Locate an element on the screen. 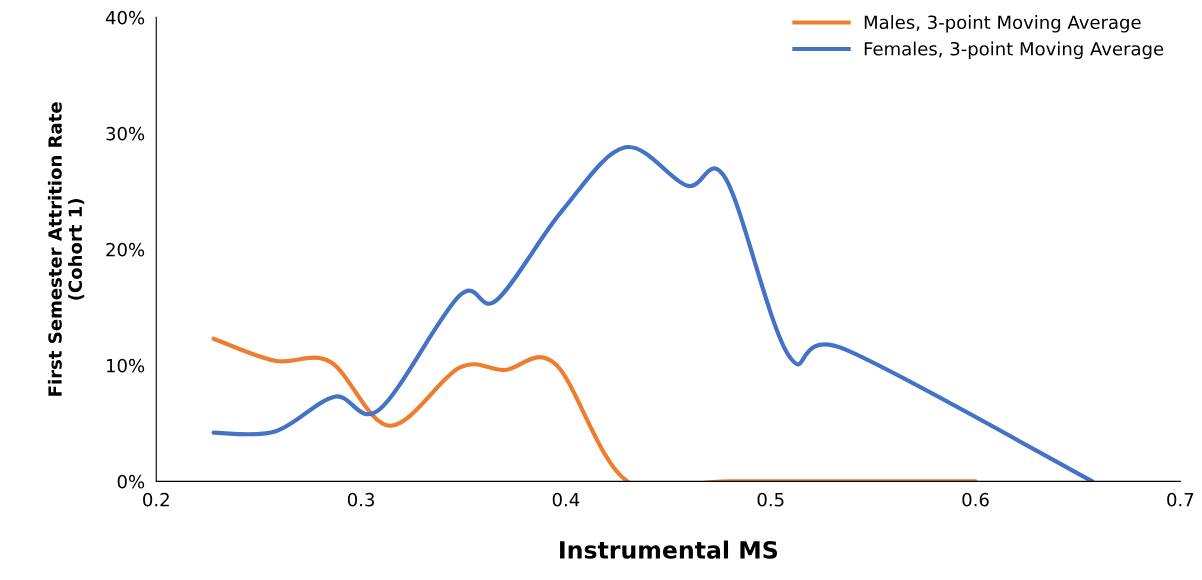  y-tick-label: 20% is located at coordinates (125, 249).